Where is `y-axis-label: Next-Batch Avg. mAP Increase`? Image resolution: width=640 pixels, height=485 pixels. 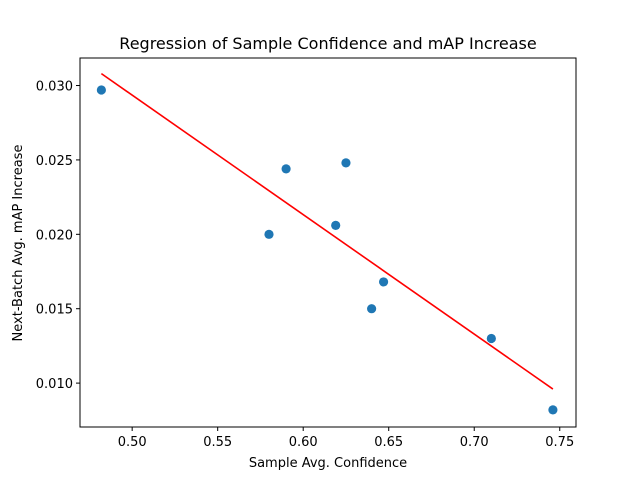
y-axis-label: Next-Batch Avg. mAP Increase is located at coordinates (18, 243).